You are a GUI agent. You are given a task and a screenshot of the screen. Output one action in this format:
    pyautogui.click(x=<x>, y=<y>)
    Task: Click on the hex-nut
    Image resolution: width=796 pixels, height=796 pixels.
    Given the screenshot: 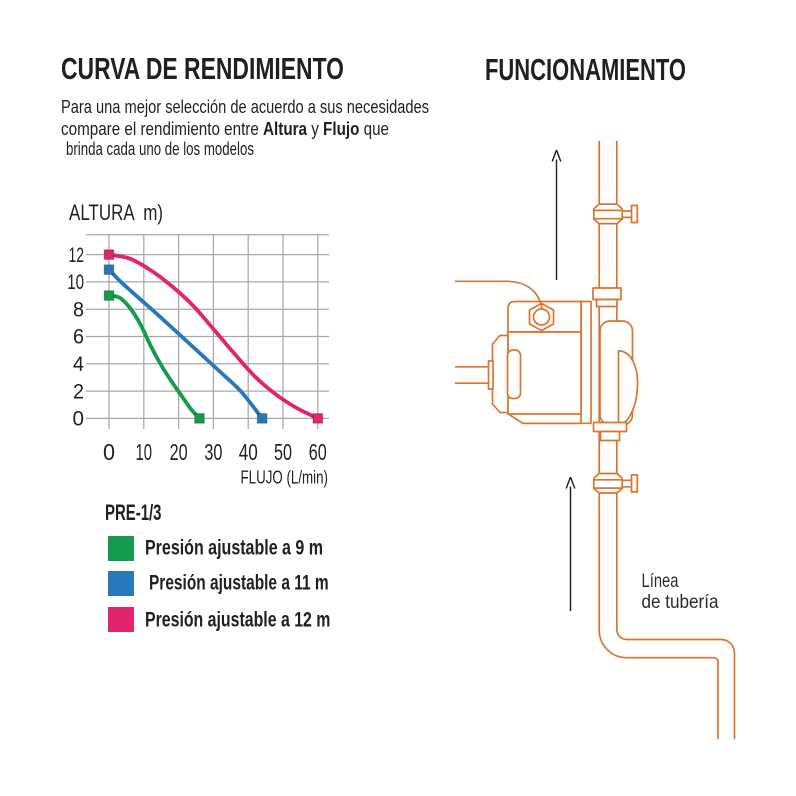 What is the action you would take?
    pyautogui.click(x=541, y=317)
    